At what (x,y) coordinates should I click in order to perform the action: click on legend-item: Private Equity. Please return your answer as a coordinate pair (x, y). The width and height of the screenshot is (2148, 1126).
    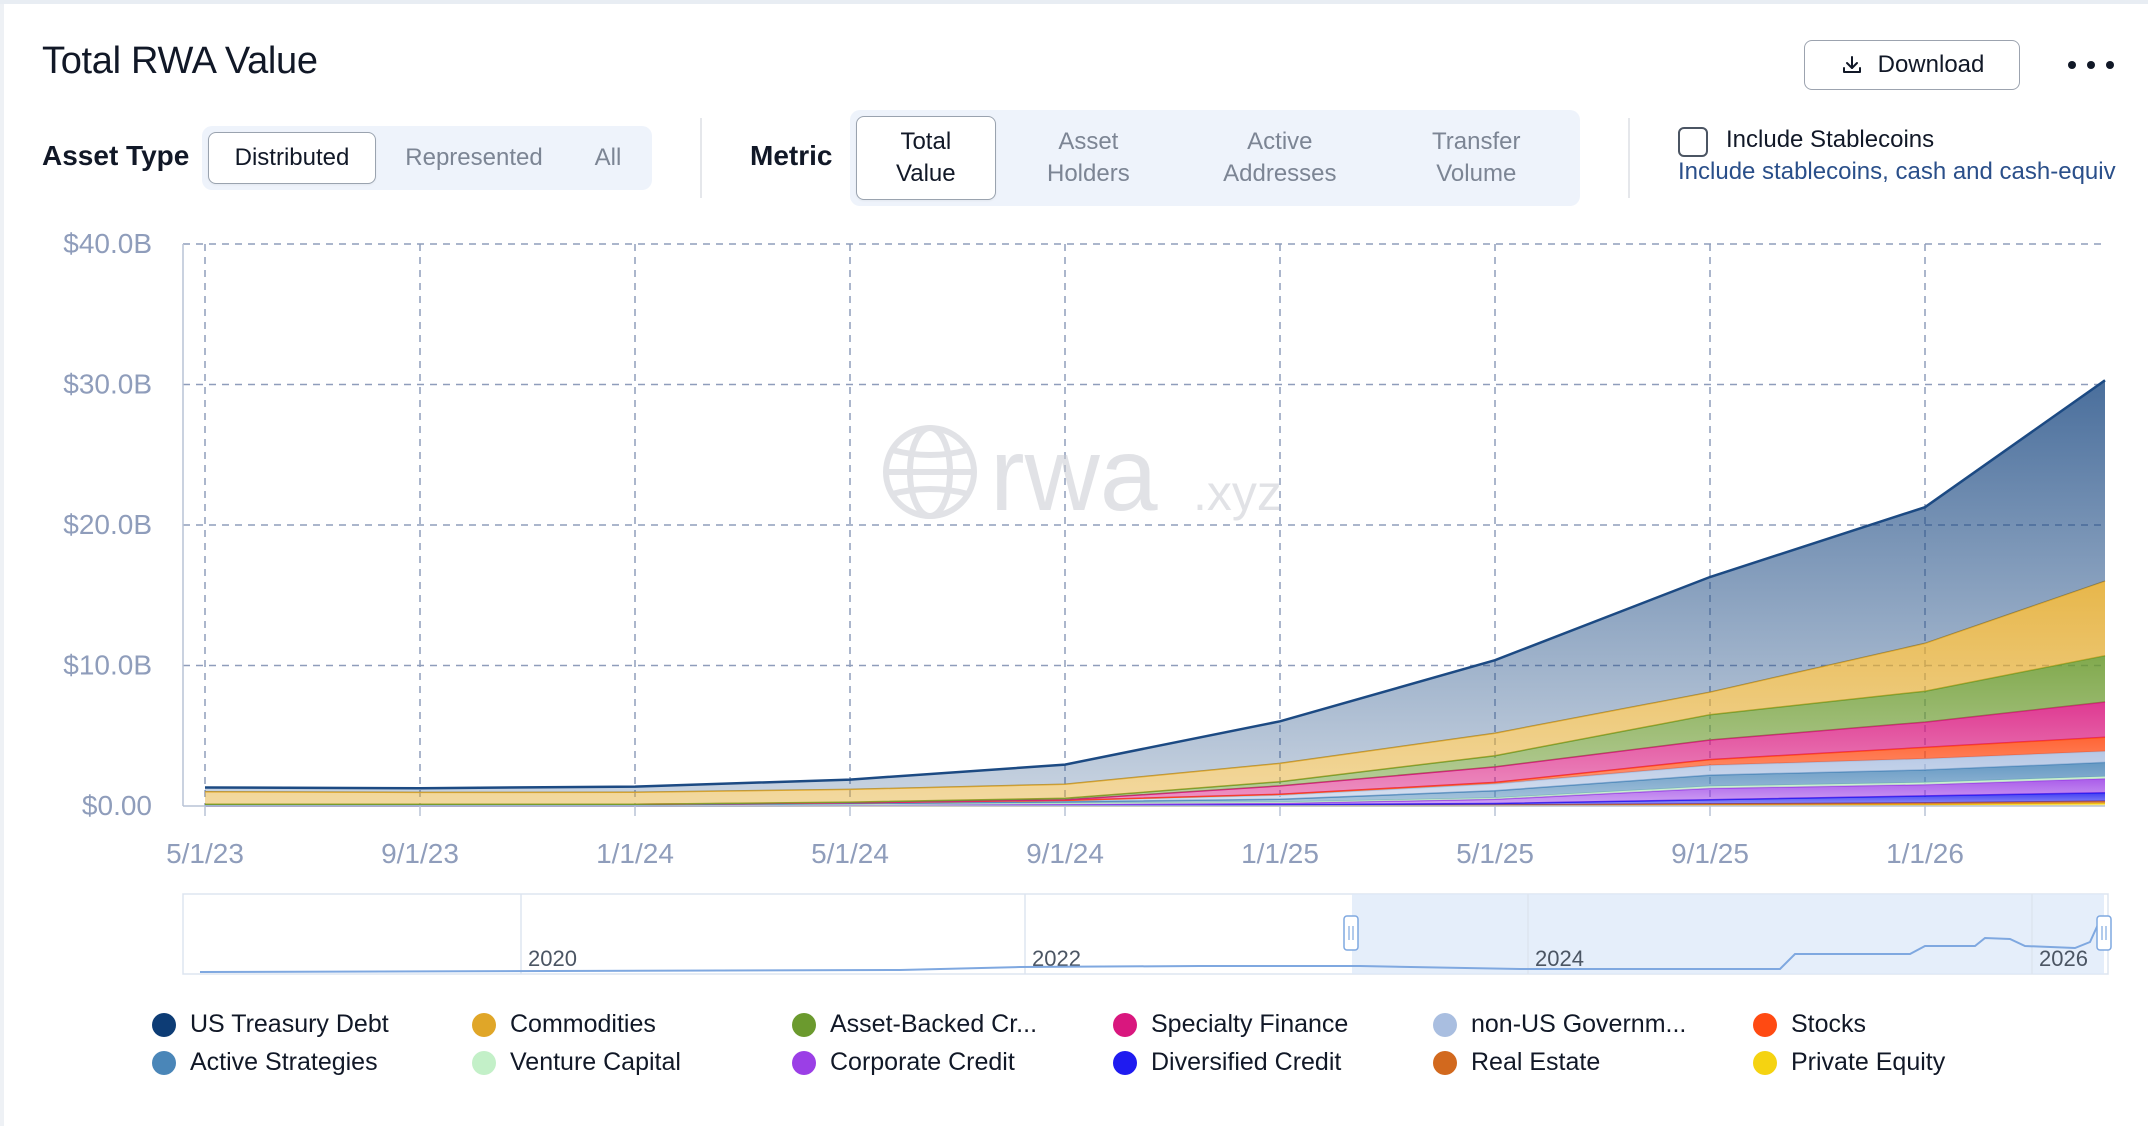
    Looking at the image, I should click on (1849, 1062).